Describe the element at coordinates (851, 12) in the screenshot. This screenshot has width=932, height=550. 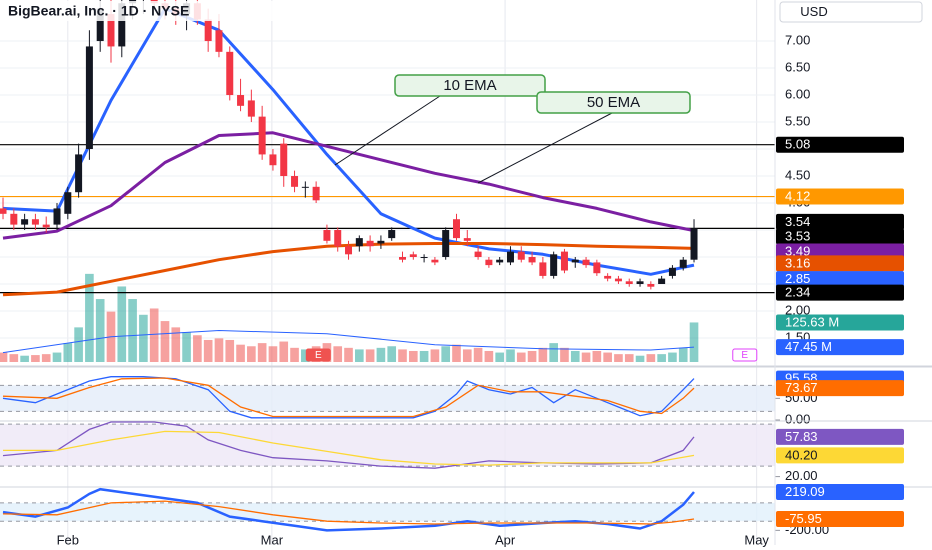
I see `currency-button` at that location.